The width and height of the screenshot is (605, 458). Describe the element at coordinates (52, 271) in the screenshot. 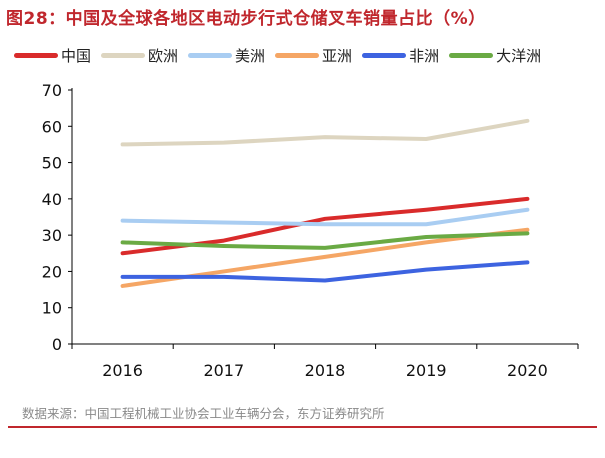

I see `y-tick-label: 20` at that location.